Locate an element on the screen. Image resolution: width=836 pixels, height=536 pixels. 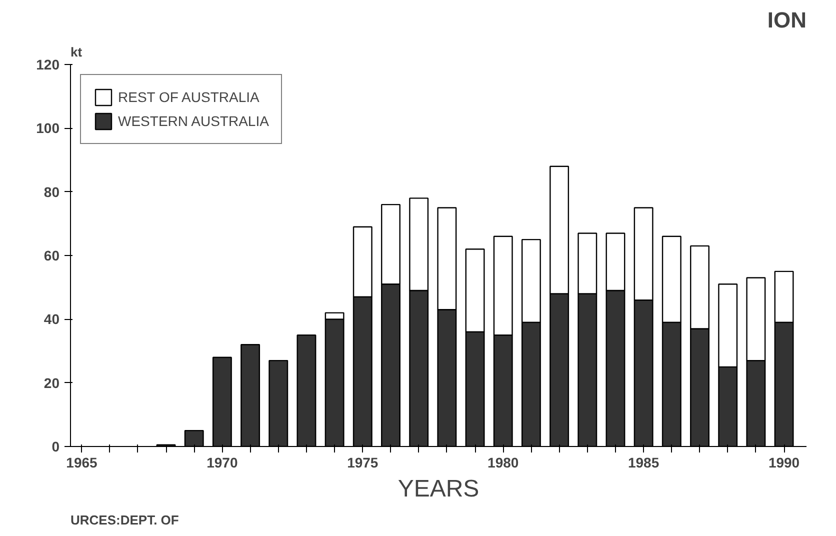
chart-title: ION is located at coordinates (787, 20).